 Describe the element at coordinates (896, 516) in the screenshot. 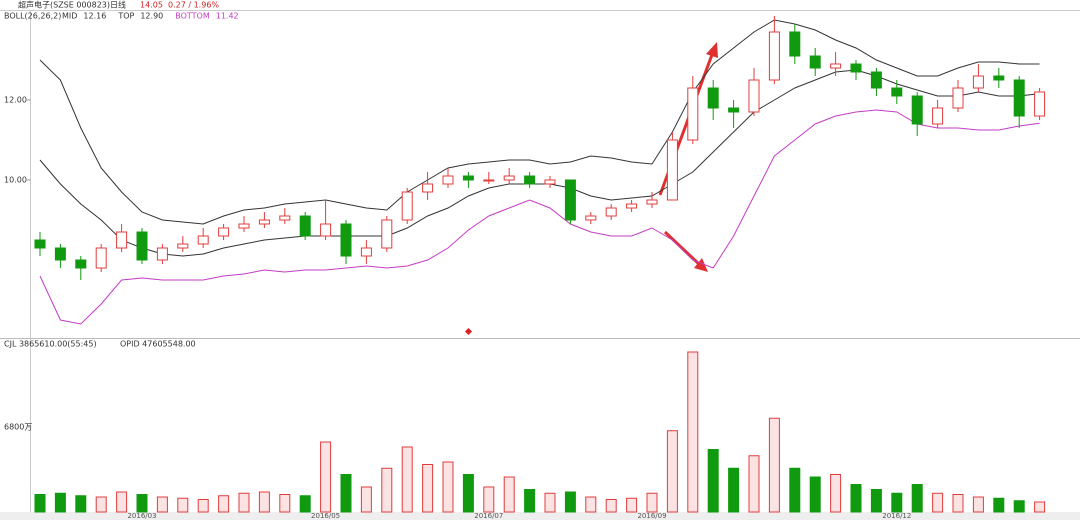

I see `x-tick-label: 2016/12` at that location.